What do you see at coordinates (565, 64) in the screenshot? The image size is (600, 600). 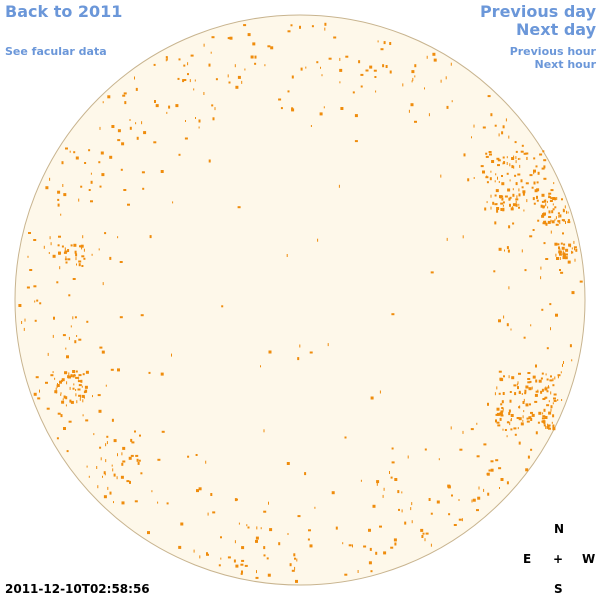 I see `next-hour-link: Next hour` at bounding box center [565, 64].